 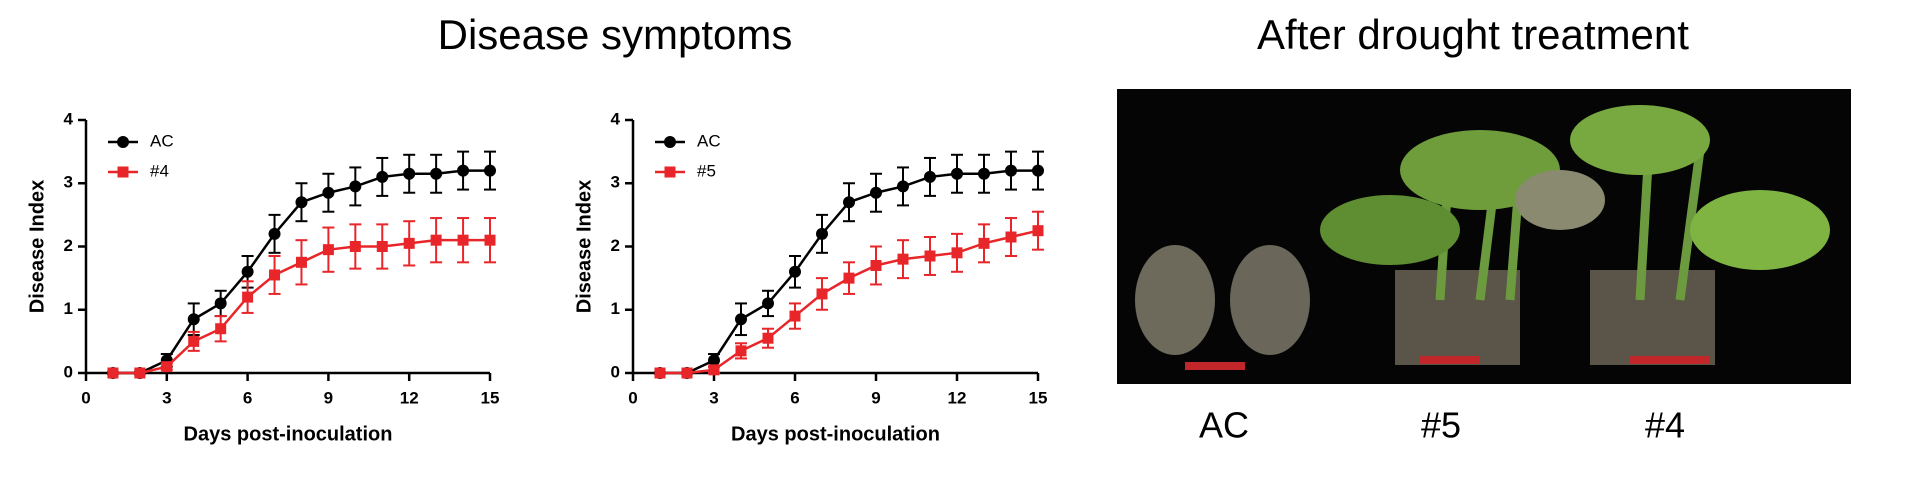 I want to click on series-line, so click(x=849, y=302).